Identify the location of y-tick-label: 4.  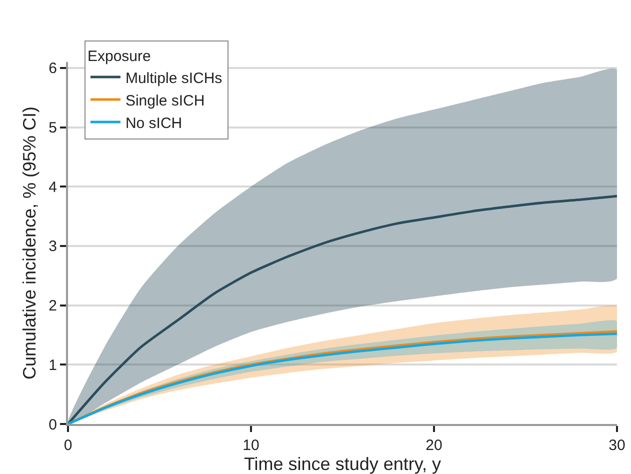
(52, 187).